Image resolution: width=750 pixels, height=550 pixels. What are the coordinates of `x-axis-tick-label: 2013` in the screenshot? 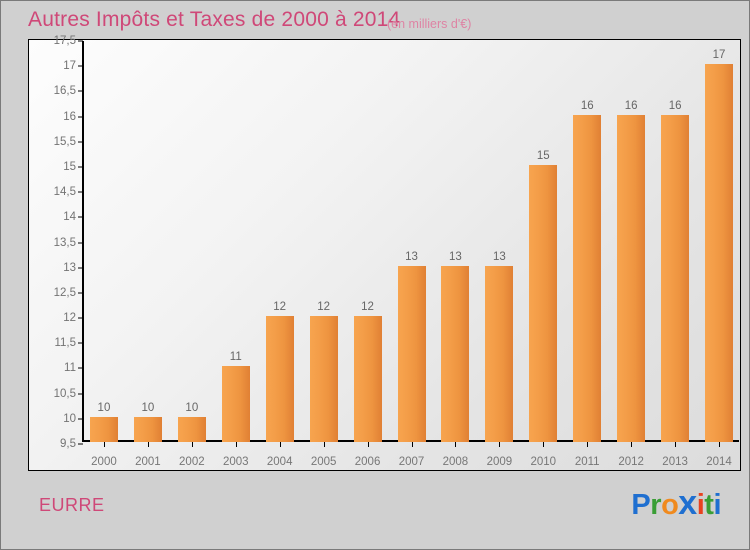 It's located at (675, 462).